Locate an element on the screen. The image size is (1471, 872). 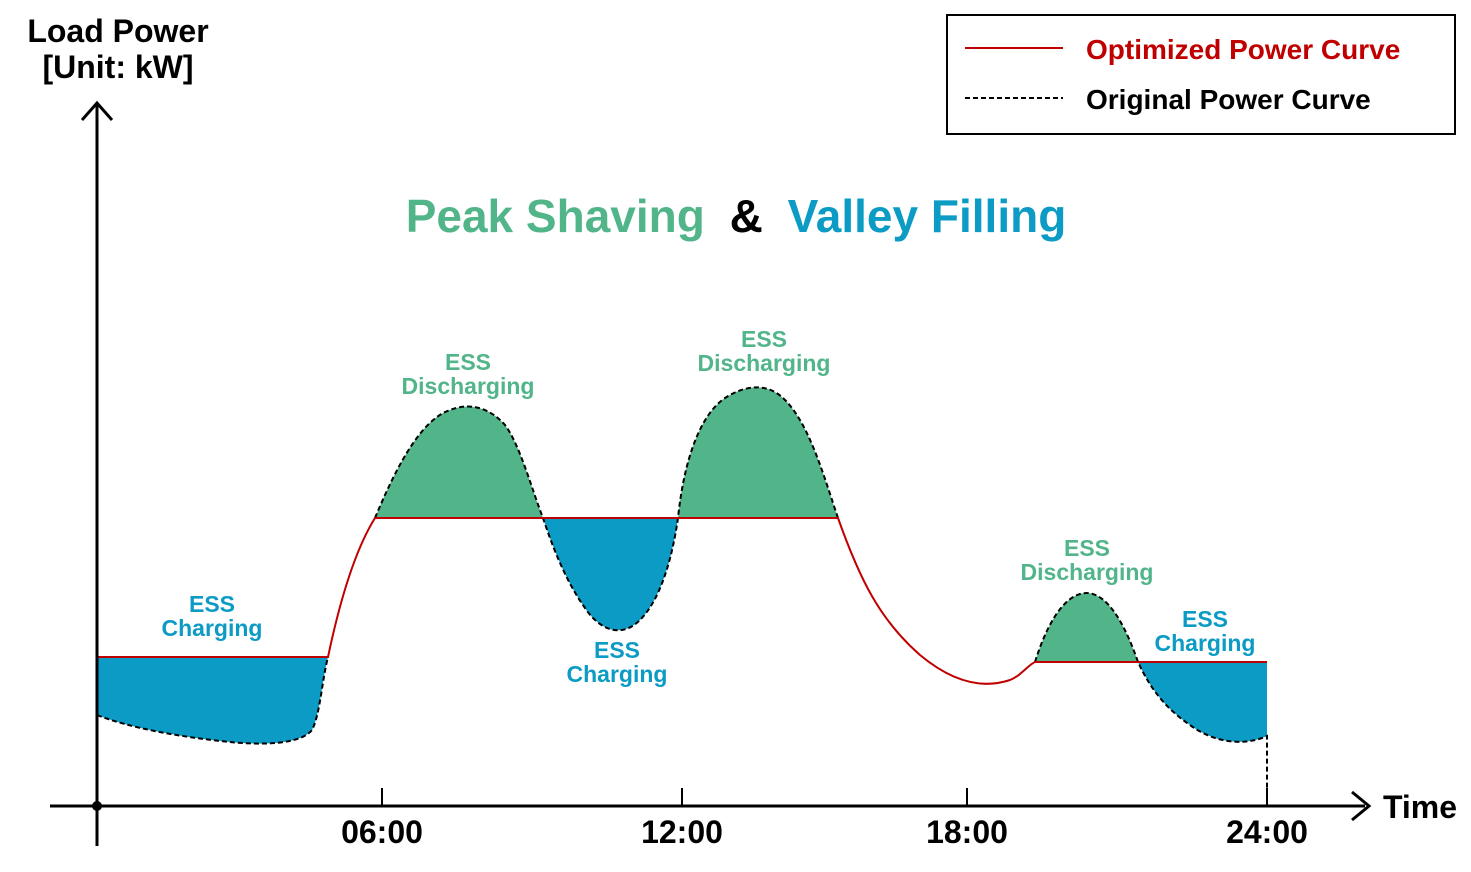
annotation-charging-1: ESS Charging is located at coordinates (212, 616).